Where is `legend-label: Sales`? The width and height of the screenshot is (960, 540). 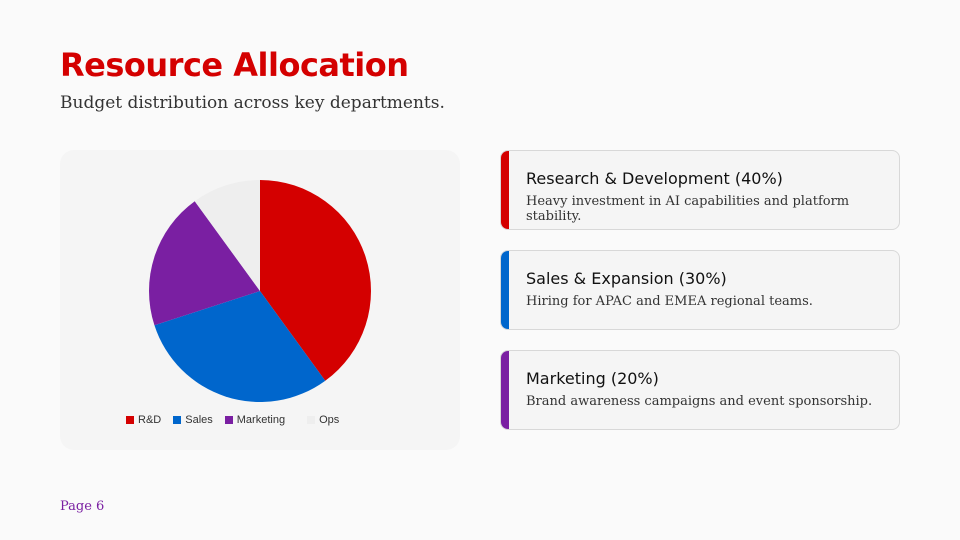 legend-label: Sales is located at coordinates (199, 420).